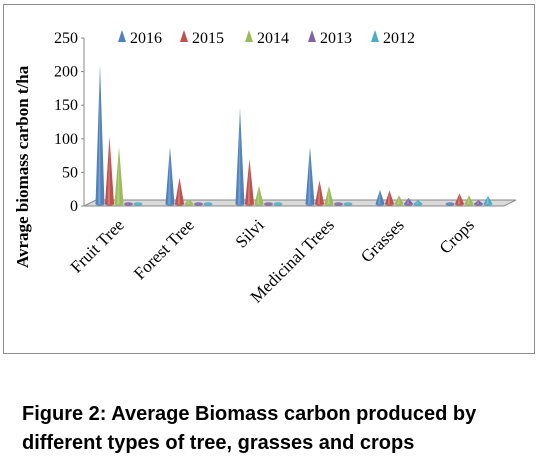 This screenshot has width=541, height=459. Describe the element at coordinates (329, 195) in the screenshot. I see `cone-2014-medicinal-trees` at that location.